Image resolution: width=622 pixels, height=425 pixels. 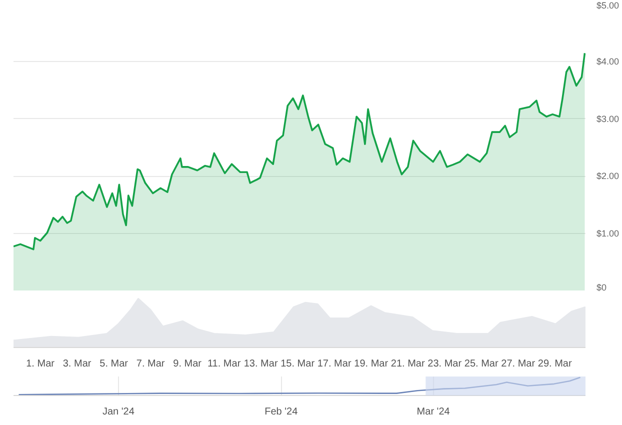 I want to click on x-tick-label: 15. Mar, so click(x=298, y=364).